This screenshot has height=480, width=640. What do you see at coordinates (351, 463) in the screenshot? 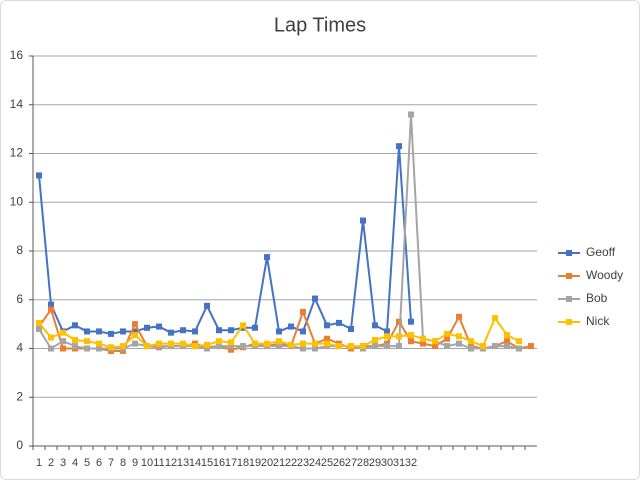
I see `x-tick-label: 27` at bounding box center [351, 463].